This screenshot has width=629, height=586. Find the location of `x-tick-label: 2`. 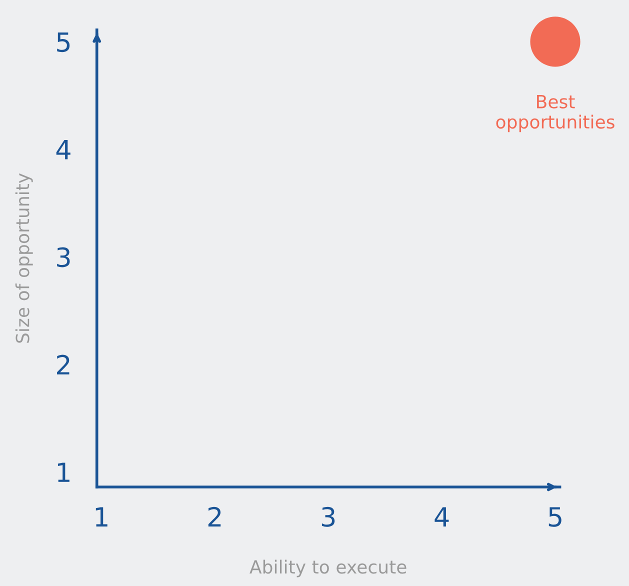

x-tick-label: 2 is located at coordinates (214, 516).